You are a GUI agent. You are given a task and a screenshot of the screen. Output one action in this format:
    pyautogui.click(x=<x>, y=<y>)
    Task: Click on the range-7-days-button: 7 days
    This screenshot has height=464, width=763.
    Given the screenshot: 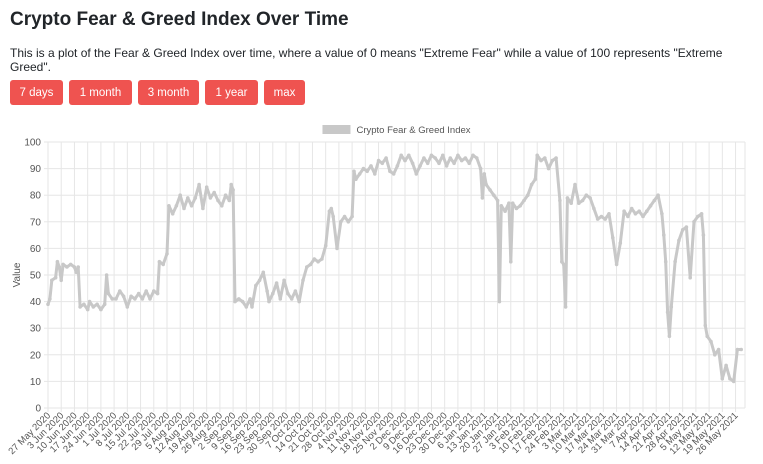 What is the action you would take?
    pyautogui.click(x=36, y=92)
    